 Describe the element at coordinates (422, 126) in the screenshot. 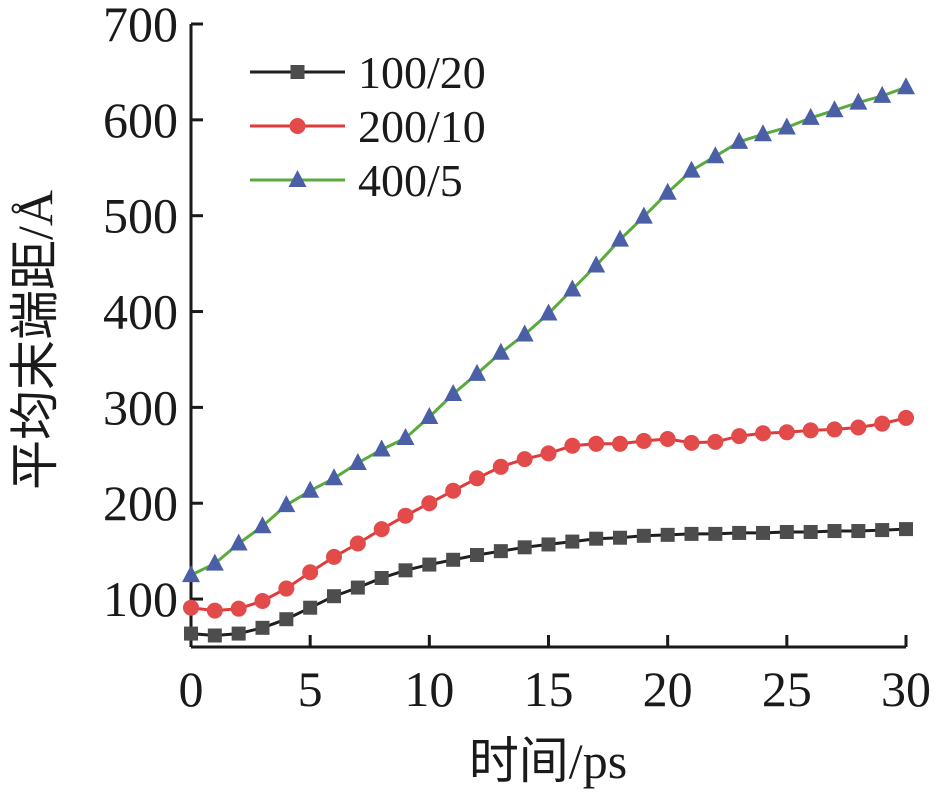

I see `legend-label: 200/10` at that location.